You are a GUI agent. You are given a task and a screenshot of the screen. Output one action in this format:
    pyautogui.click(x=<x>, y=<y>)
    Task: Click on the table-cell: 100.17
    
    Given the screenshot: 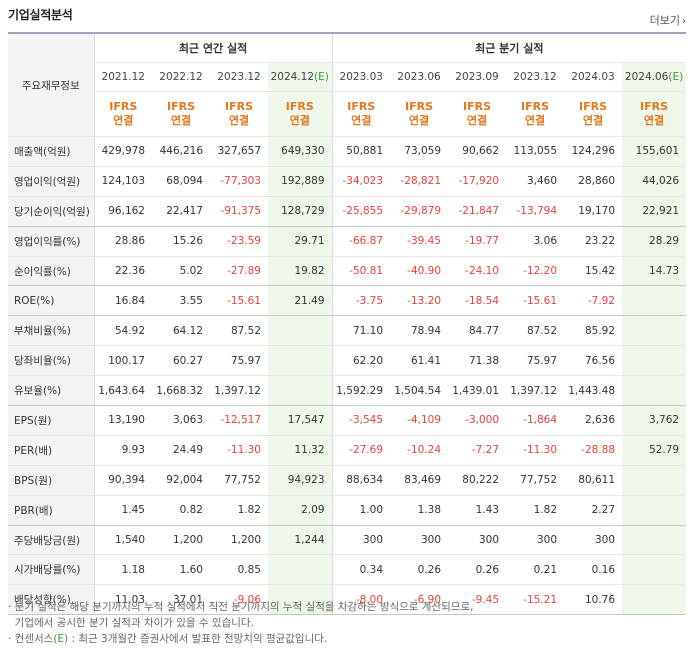 What is the action you would take?
    pyautogui.click(x=123, y=361)
    